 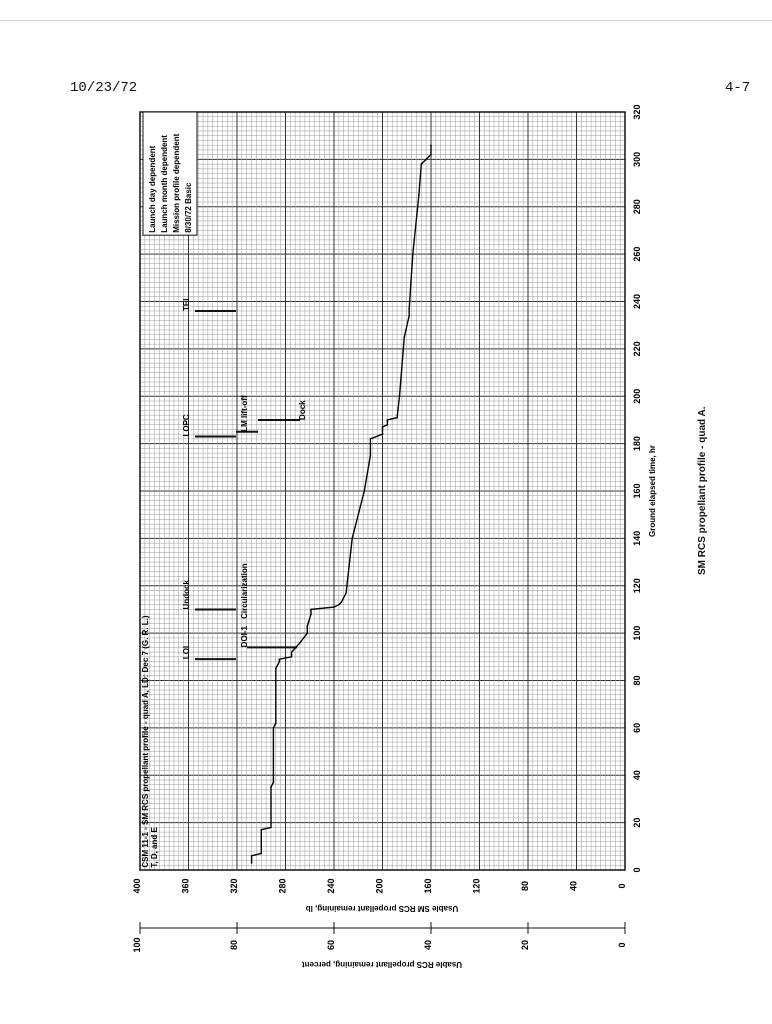 I want to click on y-tick-label: 40, so click(x=574, y=886).